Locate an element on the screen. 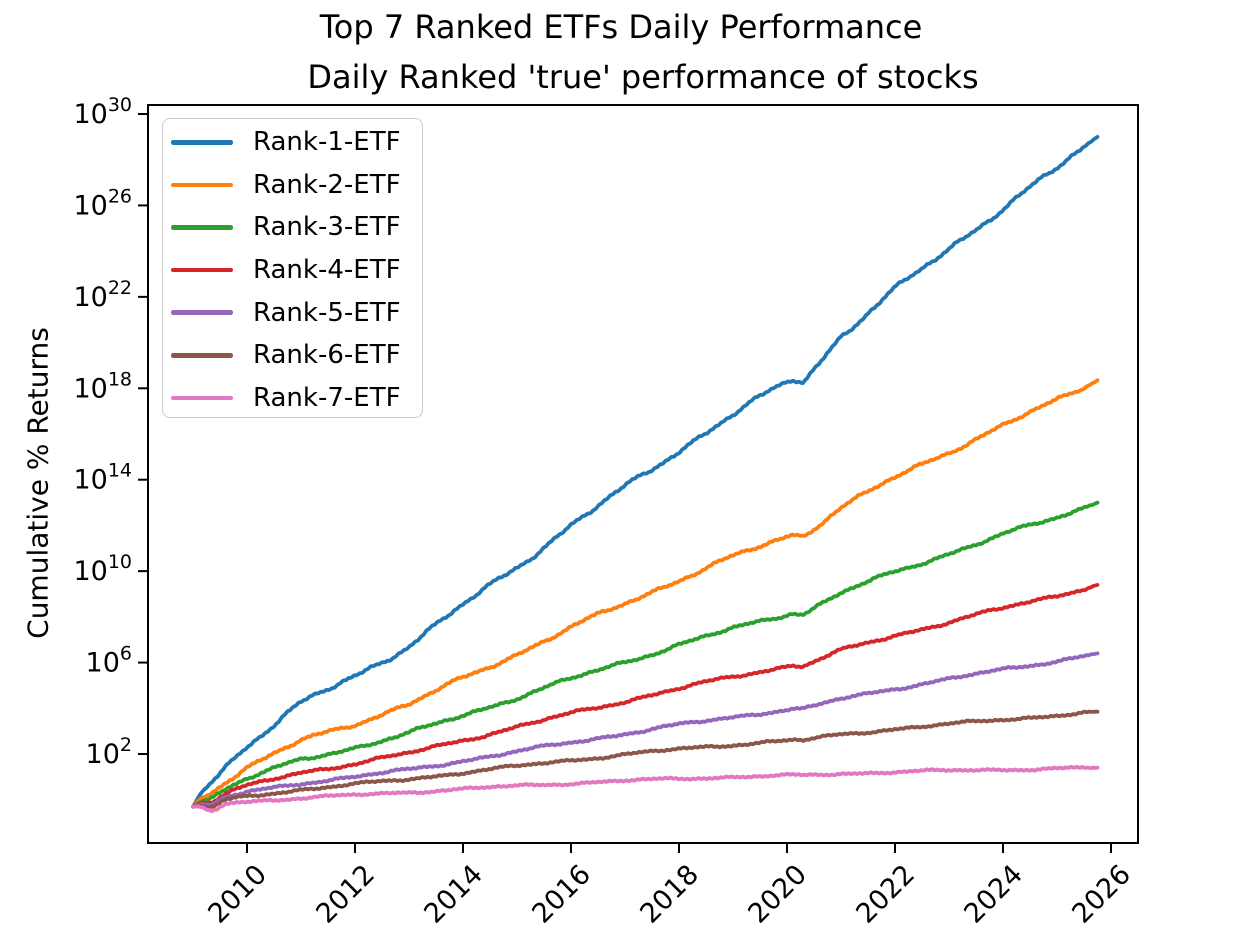 This screenshot has width=1242, height=942. y-tick-exponent: 14 is located at coordinates (120, 471).